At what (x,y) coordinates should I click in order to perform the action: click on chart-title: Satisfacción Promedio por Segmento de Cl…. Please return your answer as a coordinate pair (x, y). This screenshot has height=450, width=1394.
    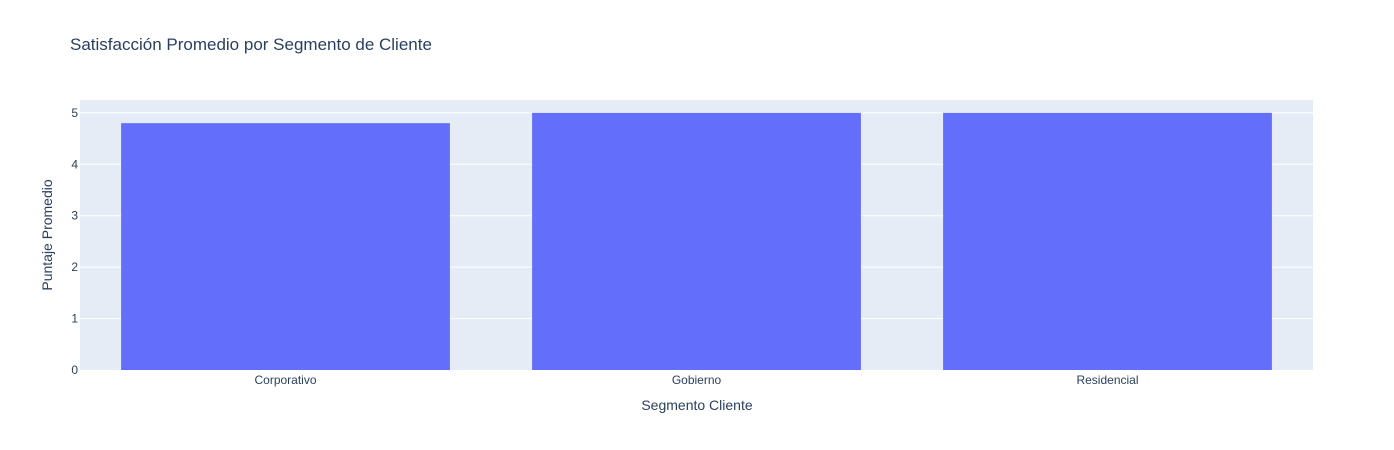
    Looking at the image, I should click on (251, 44).